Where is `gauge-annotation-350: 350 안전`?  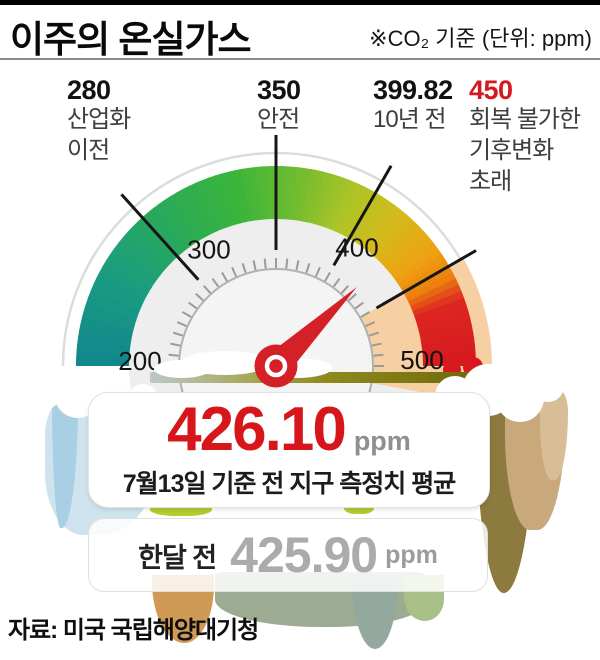
gauge-annotation-350: 350 안전 is located at coordinates (279, 105).